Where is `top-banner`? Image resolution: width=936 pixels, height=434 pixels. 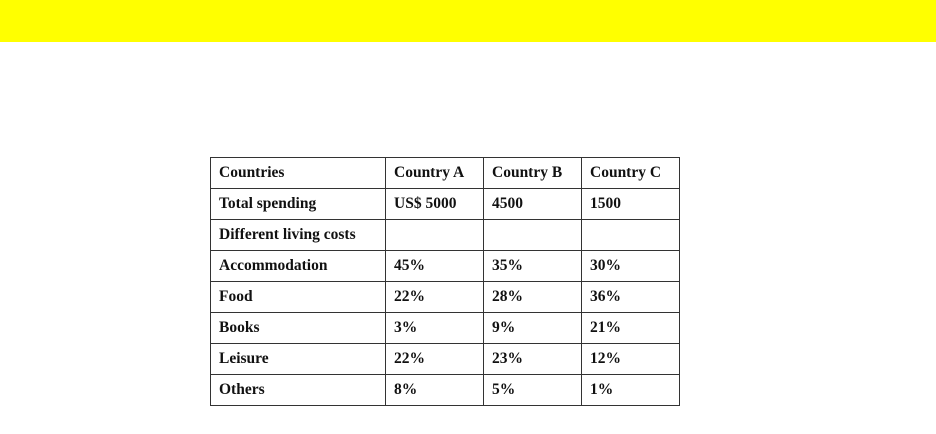
top-banner is located at coordinates (468, 21).